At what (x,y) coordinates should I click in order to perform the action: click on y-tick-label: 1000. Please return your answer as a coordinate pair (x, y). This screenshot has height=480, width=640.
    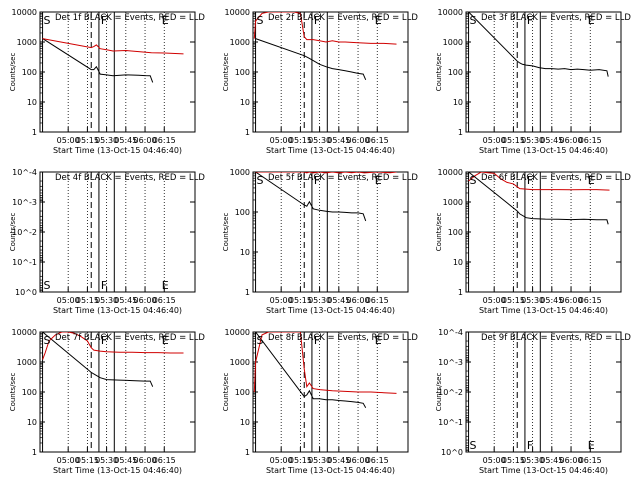
    Looking at the image, I should click on (240, 42).